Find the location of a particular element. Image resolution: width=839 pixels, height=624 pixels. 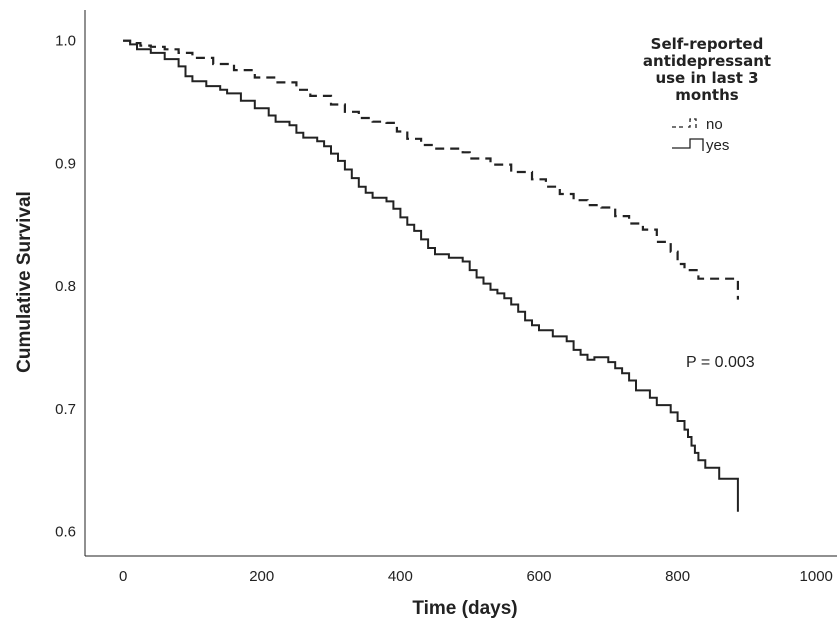

x-tick-label: 400 is located at coordinates (400, 576).